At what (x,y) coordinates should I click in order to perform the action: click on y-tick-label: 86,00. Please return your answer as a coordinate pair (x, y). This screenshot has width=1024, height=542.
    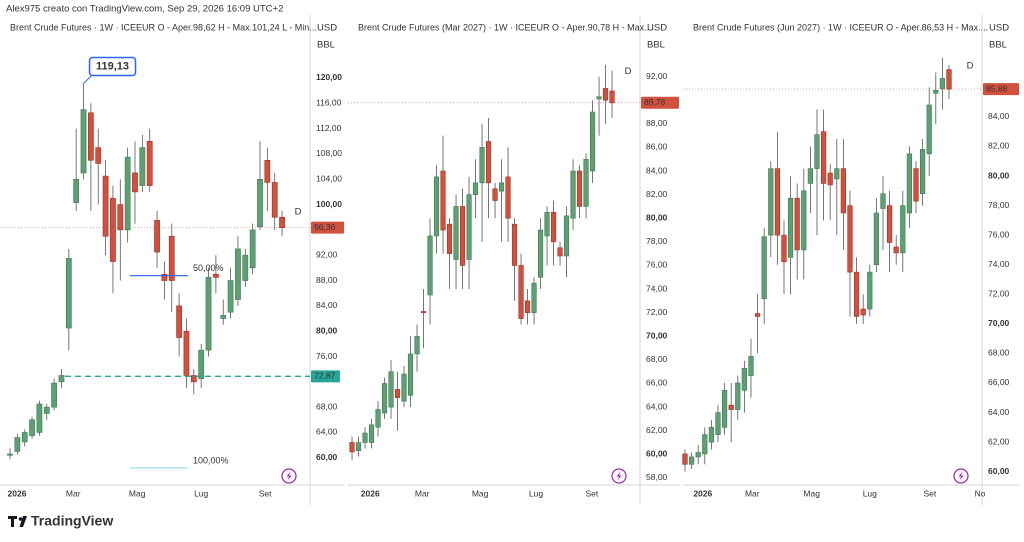
    Looking at the image, I should click on (657, 147).